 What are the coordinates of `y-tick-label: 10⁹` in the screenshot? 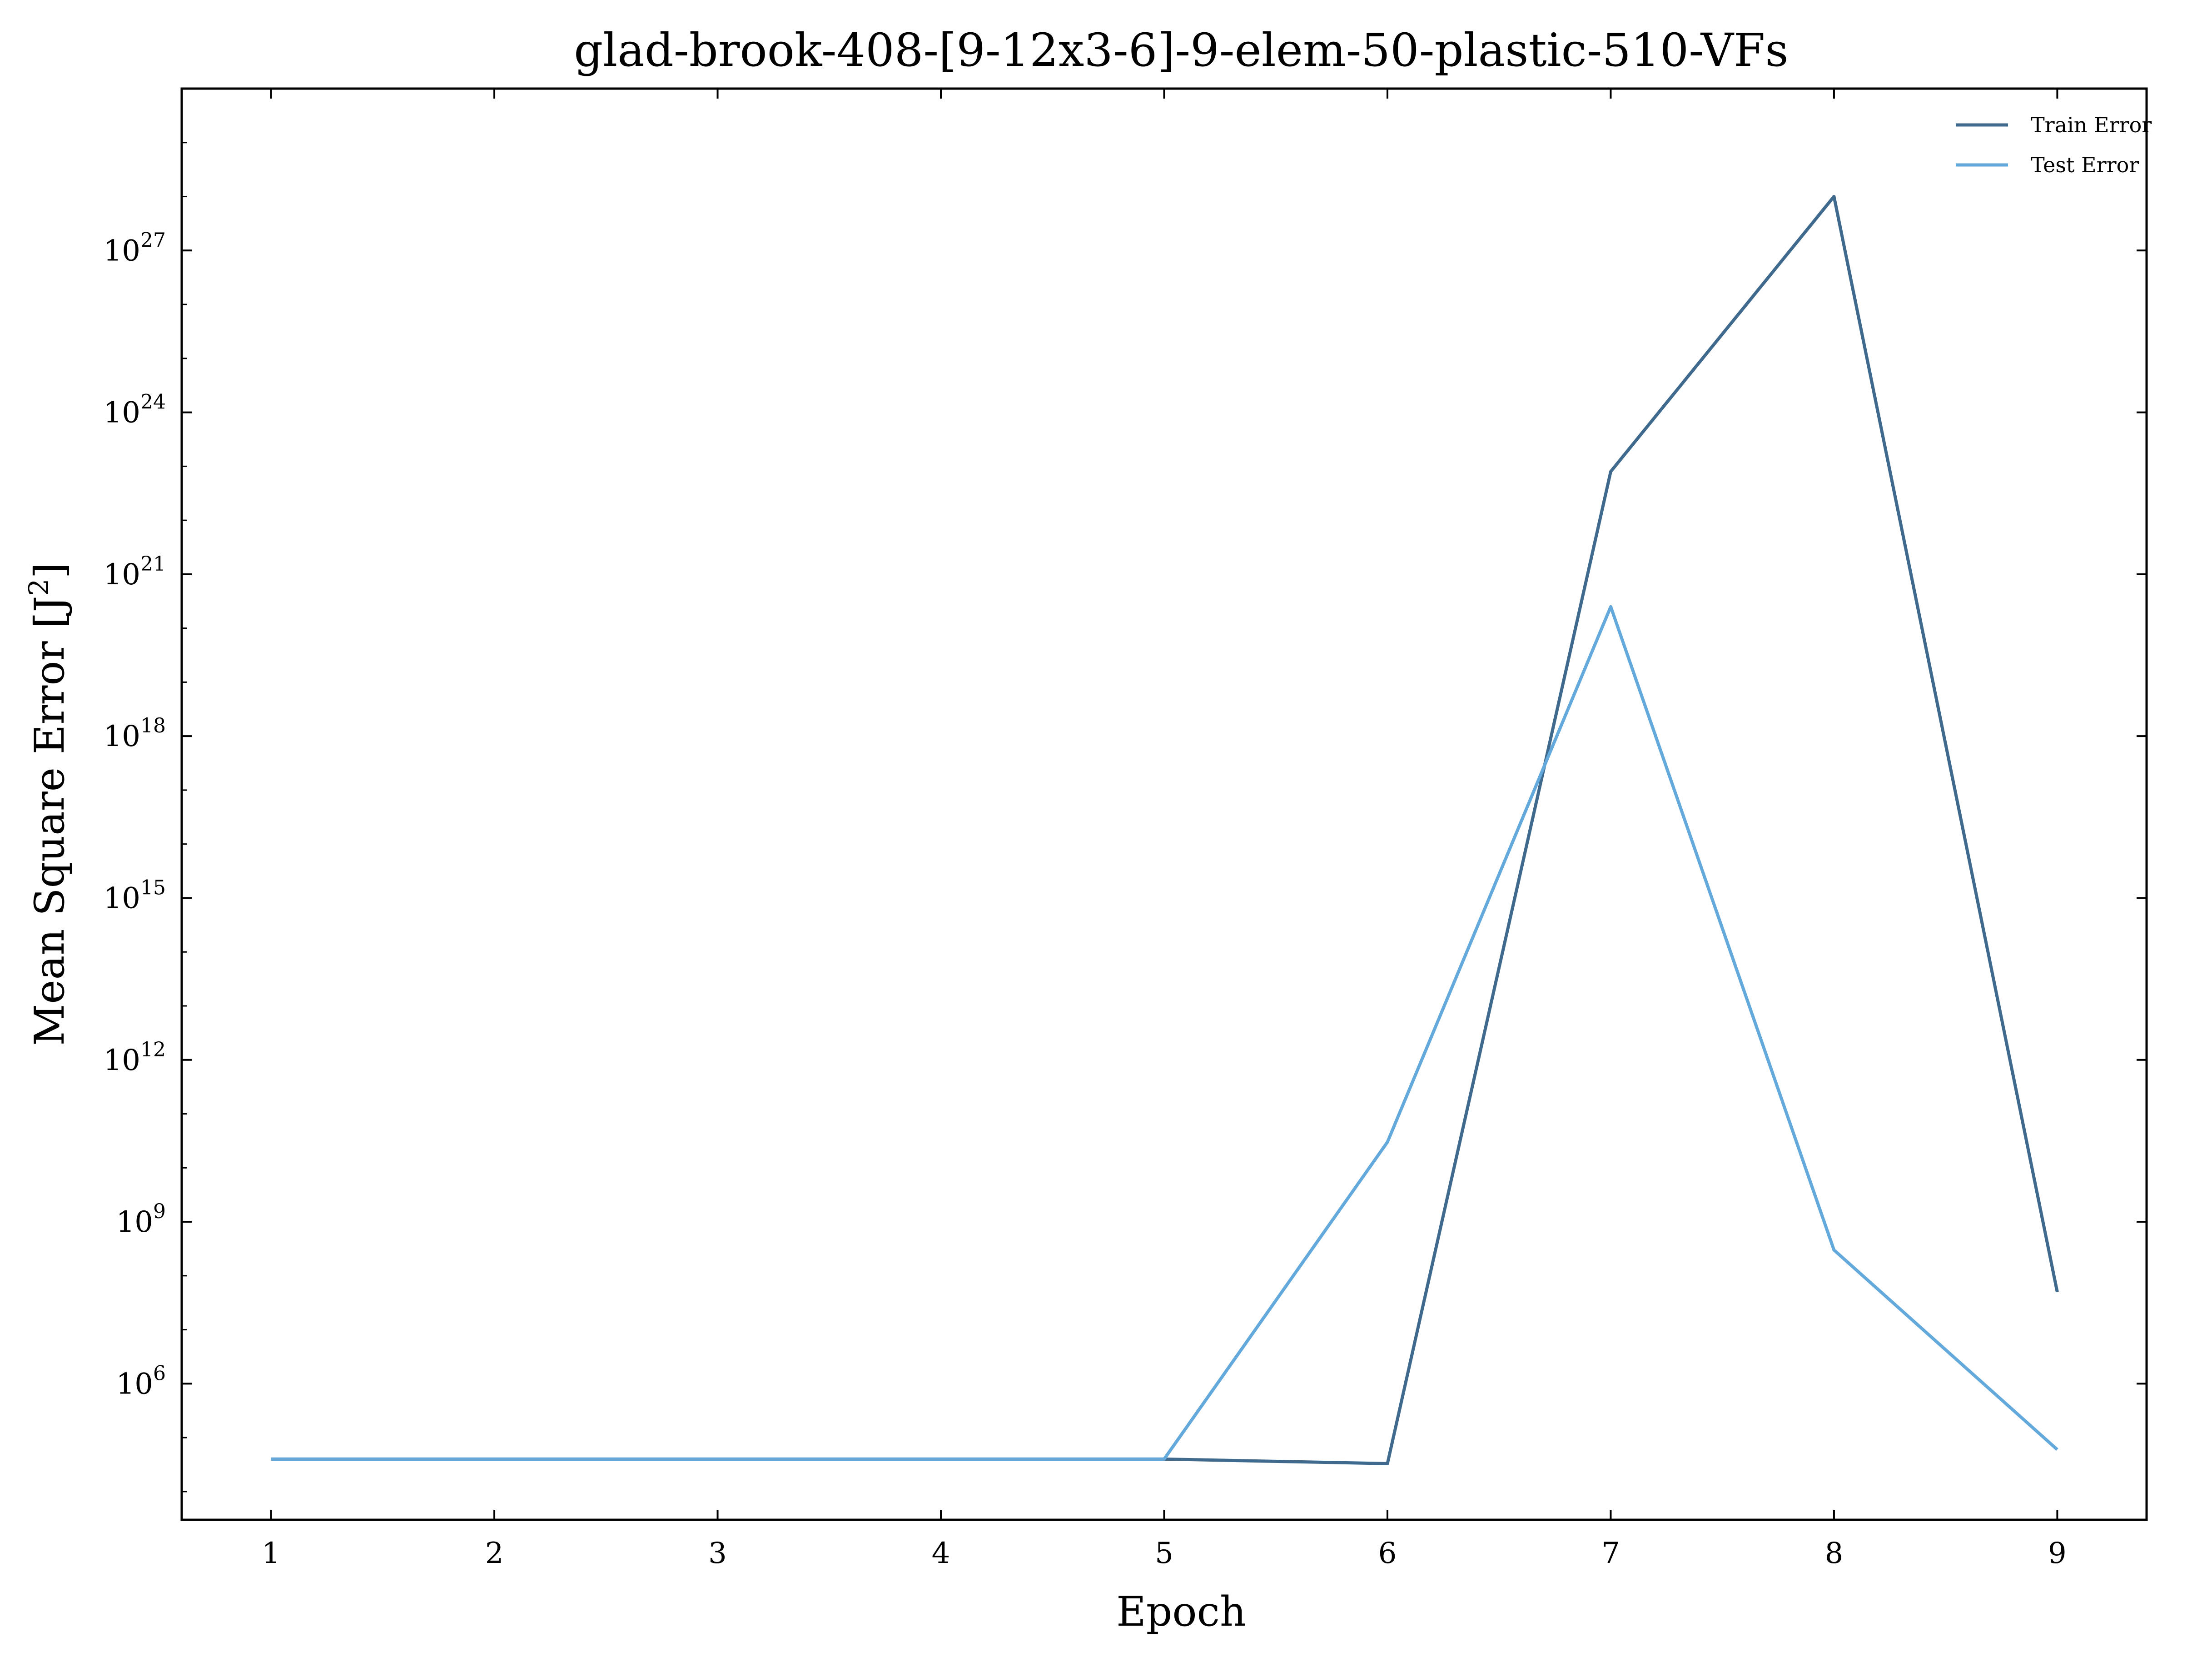 It's located at (141, 1219).